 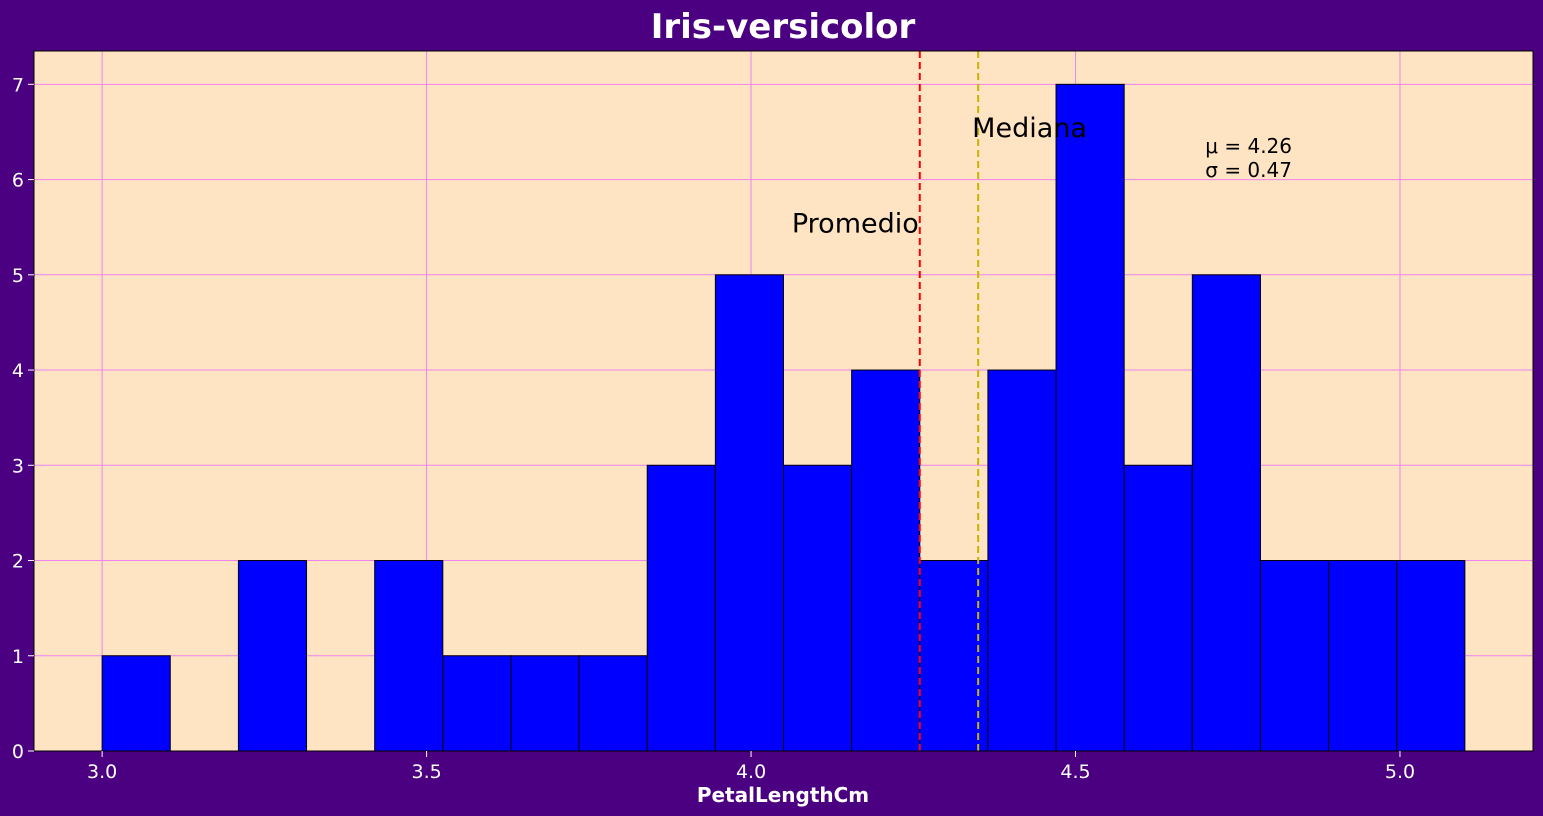 What do you see at coordinates (1400, 772) in the screenshot?
I see `x-tick-label-4: 5.0` at bounding box center [1400, 772].